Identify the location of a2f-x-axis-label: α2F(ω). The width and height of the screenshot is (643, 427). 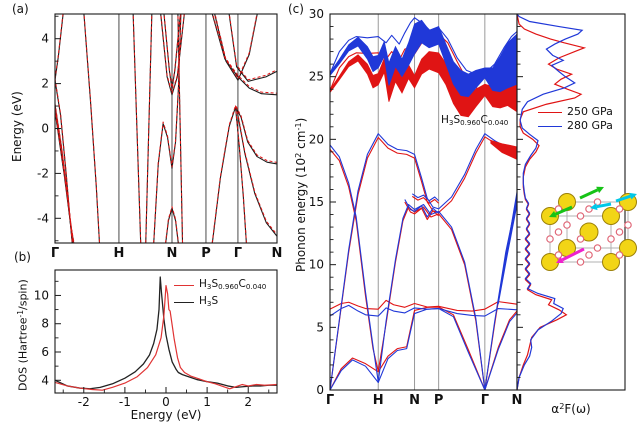
(571, 409).